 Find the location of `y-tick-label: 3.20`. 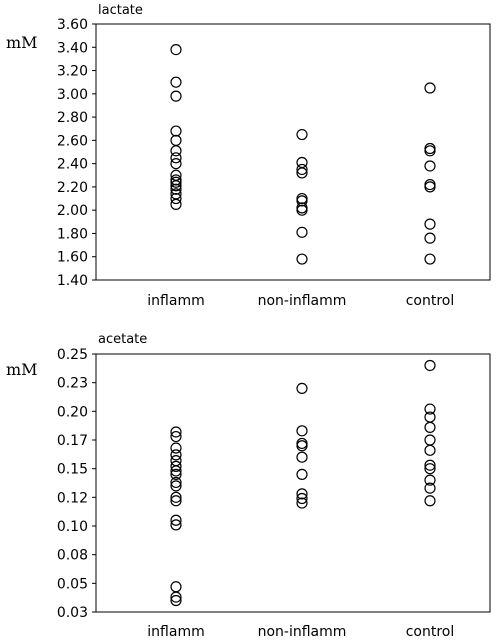

y-tick-label: 3.20 is located at coordinates (72, 72).